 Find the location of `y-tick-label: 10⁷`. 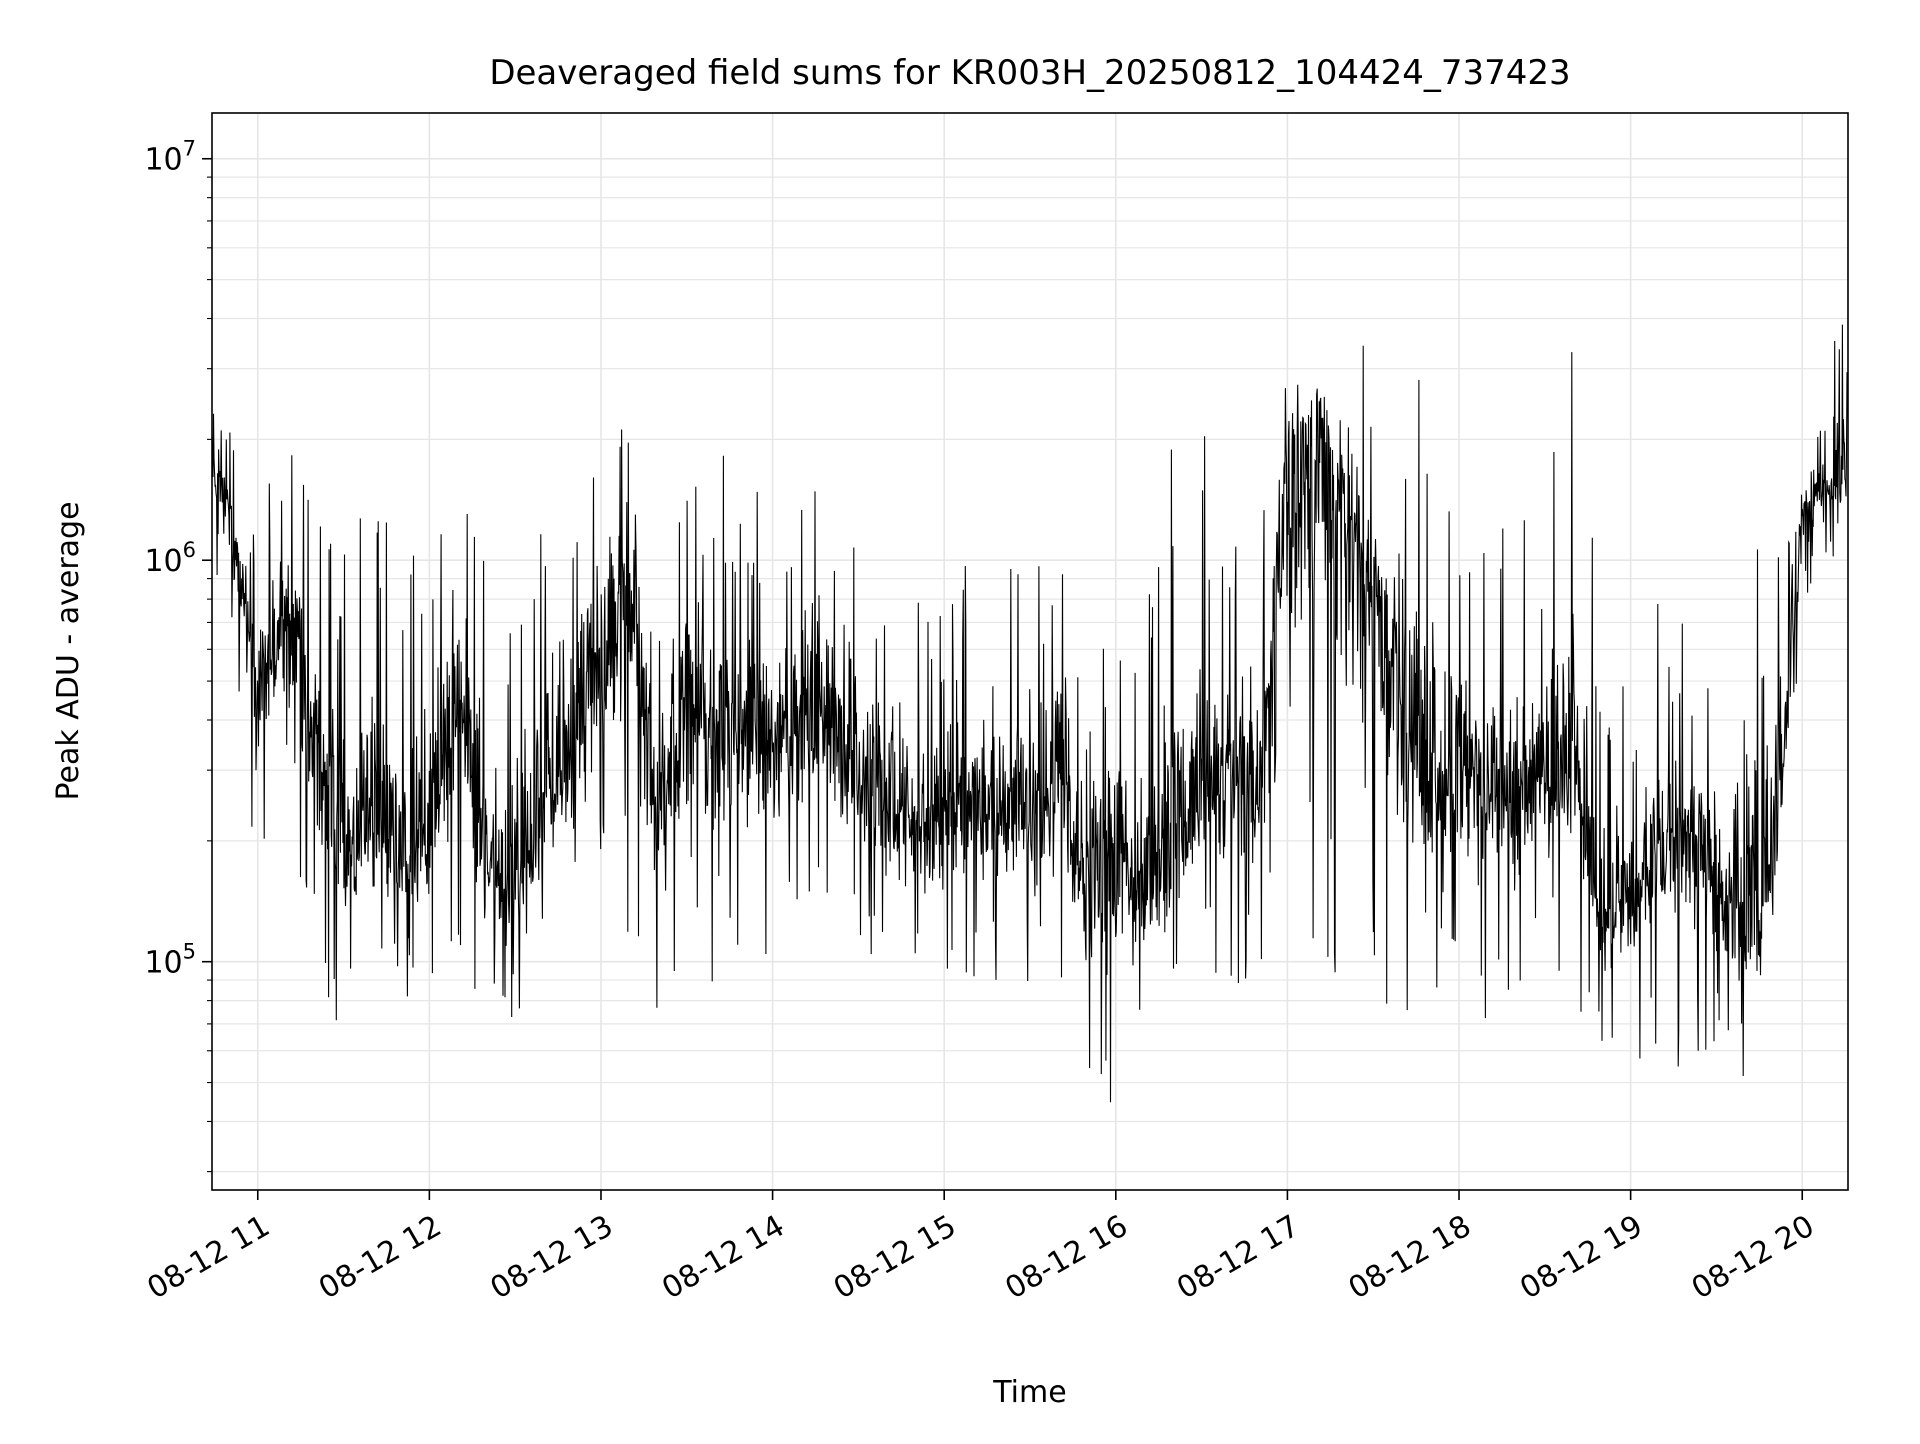

y-tick-label: 10⁷ is located at coordinates (170, 157).